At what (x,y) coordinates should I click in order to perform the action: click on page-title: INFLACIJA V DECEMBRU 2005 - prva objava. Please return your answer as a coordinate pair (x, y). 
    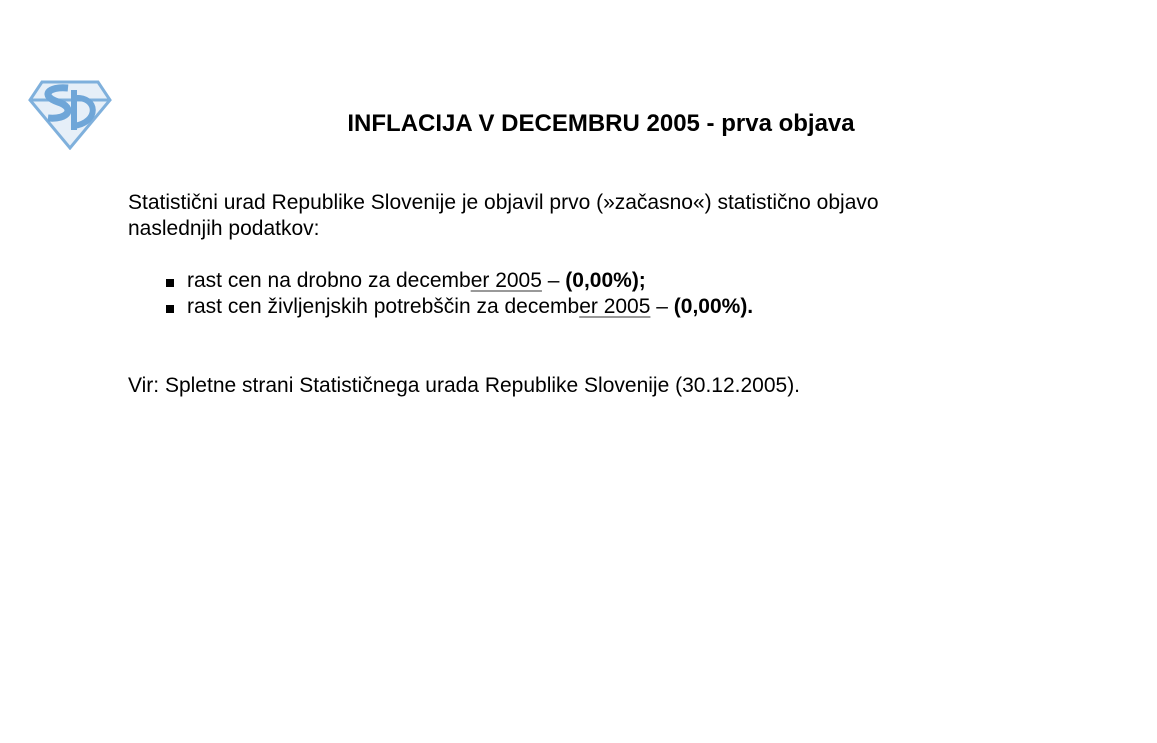
    Looking at the image, I should click on (601, 123).